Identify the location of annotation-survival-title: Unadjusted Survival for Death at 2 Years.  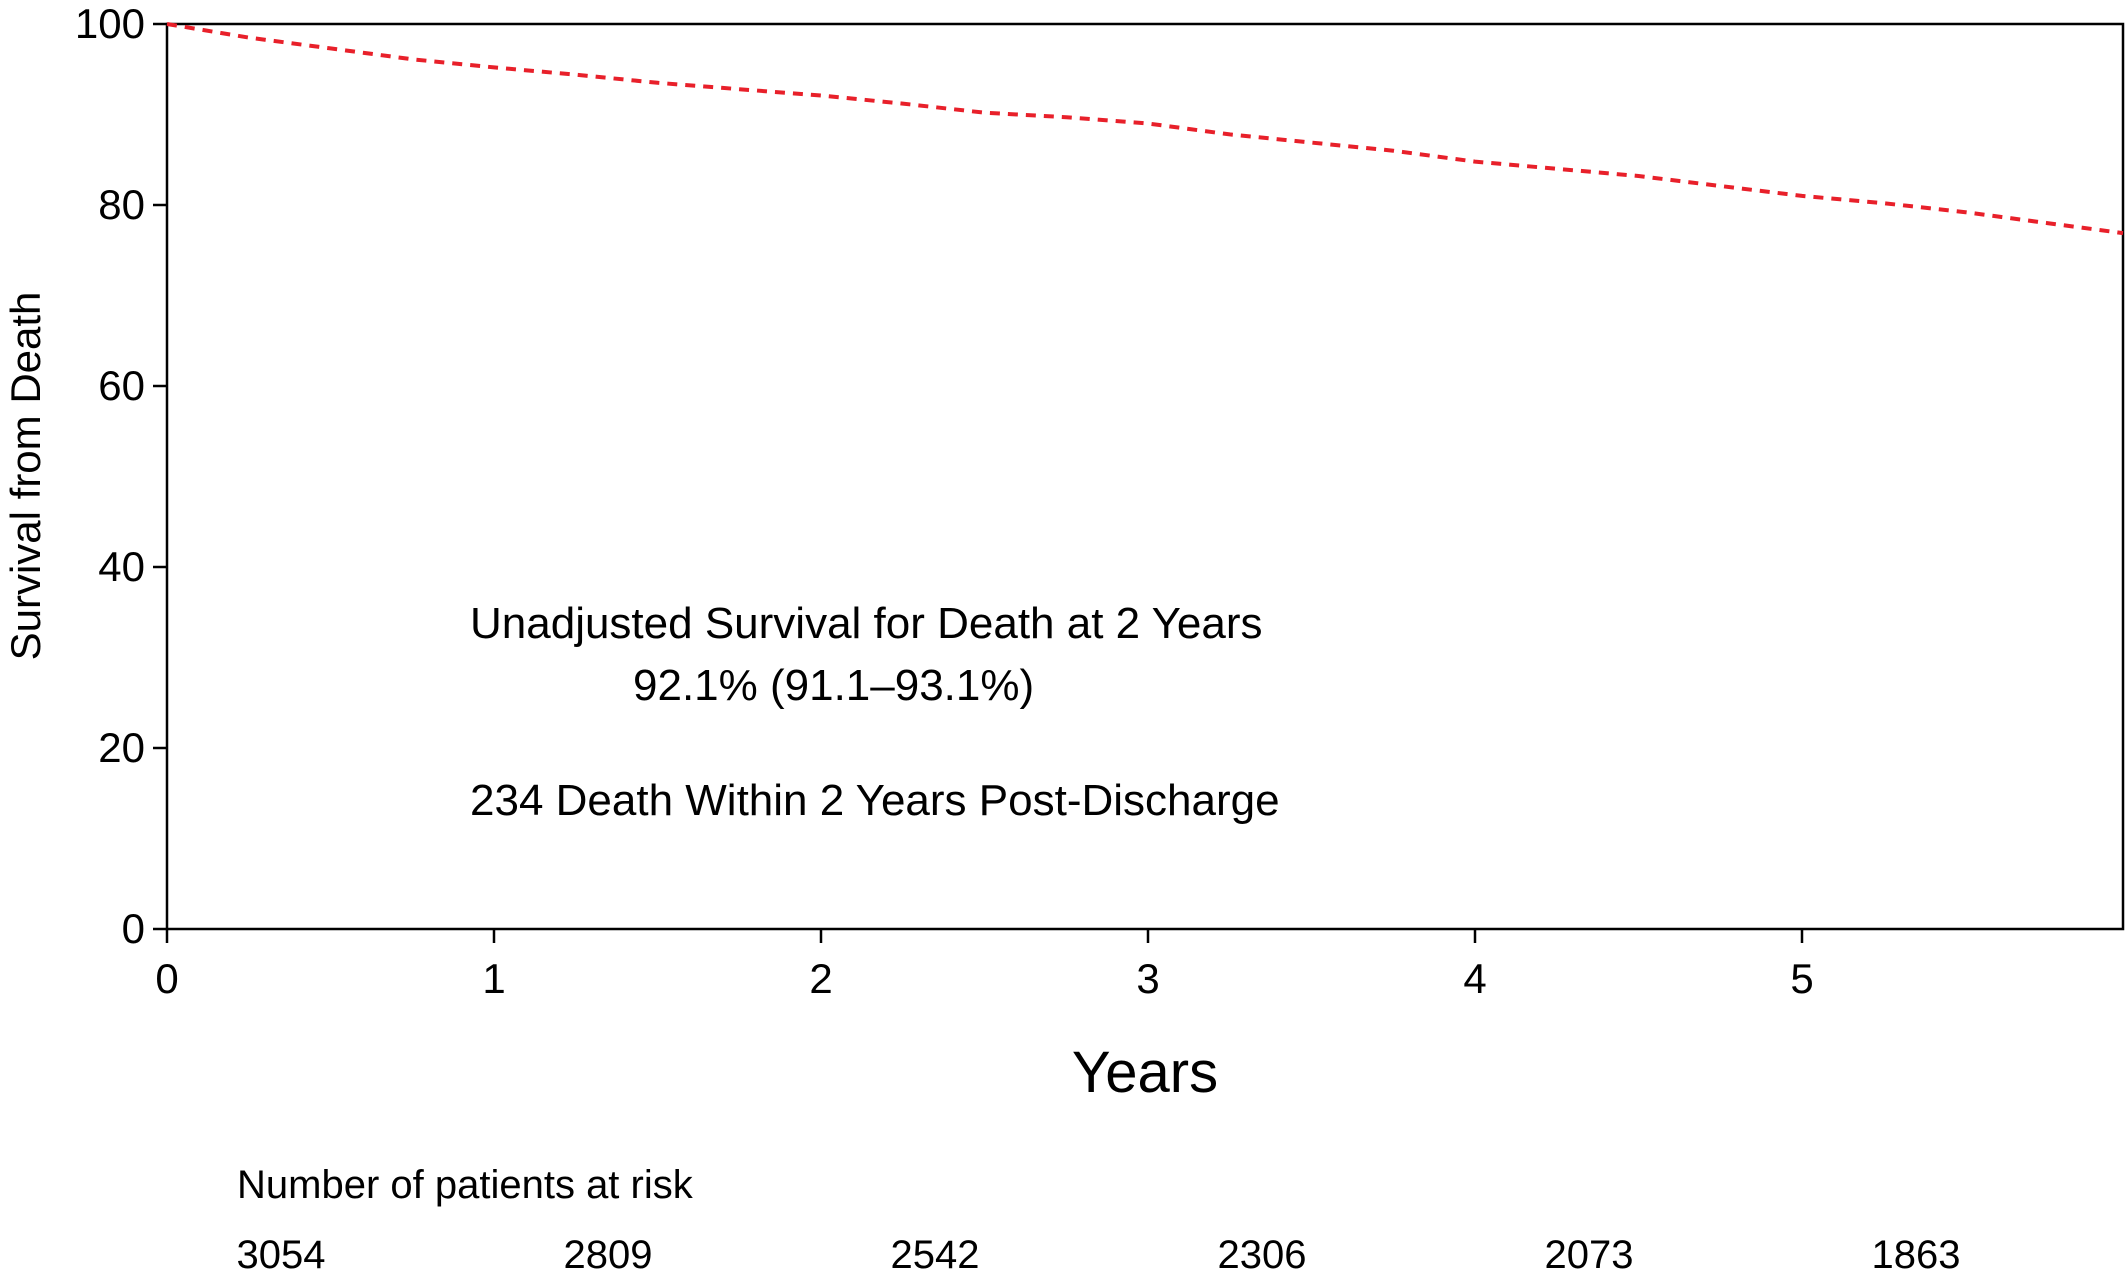
(866, 623).